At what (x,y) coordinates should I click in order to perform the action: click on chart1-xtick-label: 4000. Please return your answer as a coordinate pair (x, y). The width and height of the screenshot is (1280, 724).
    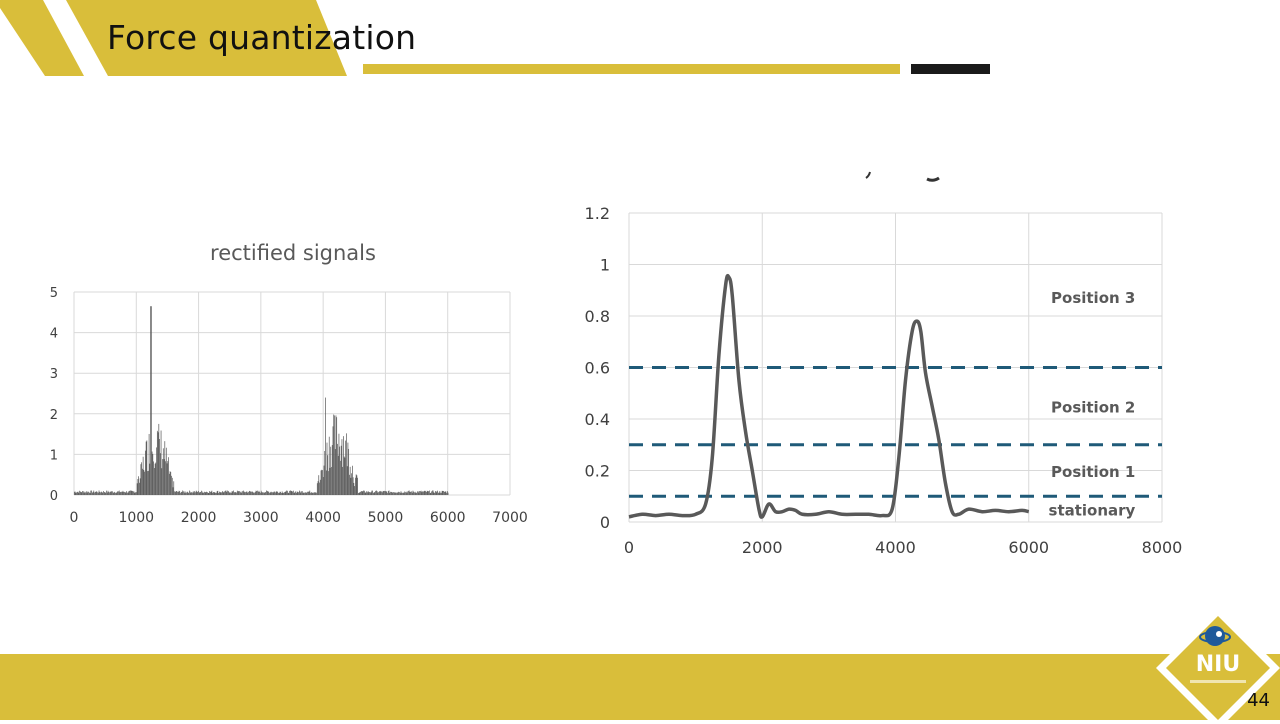
    Looking at the image, I should click on (323, 518).